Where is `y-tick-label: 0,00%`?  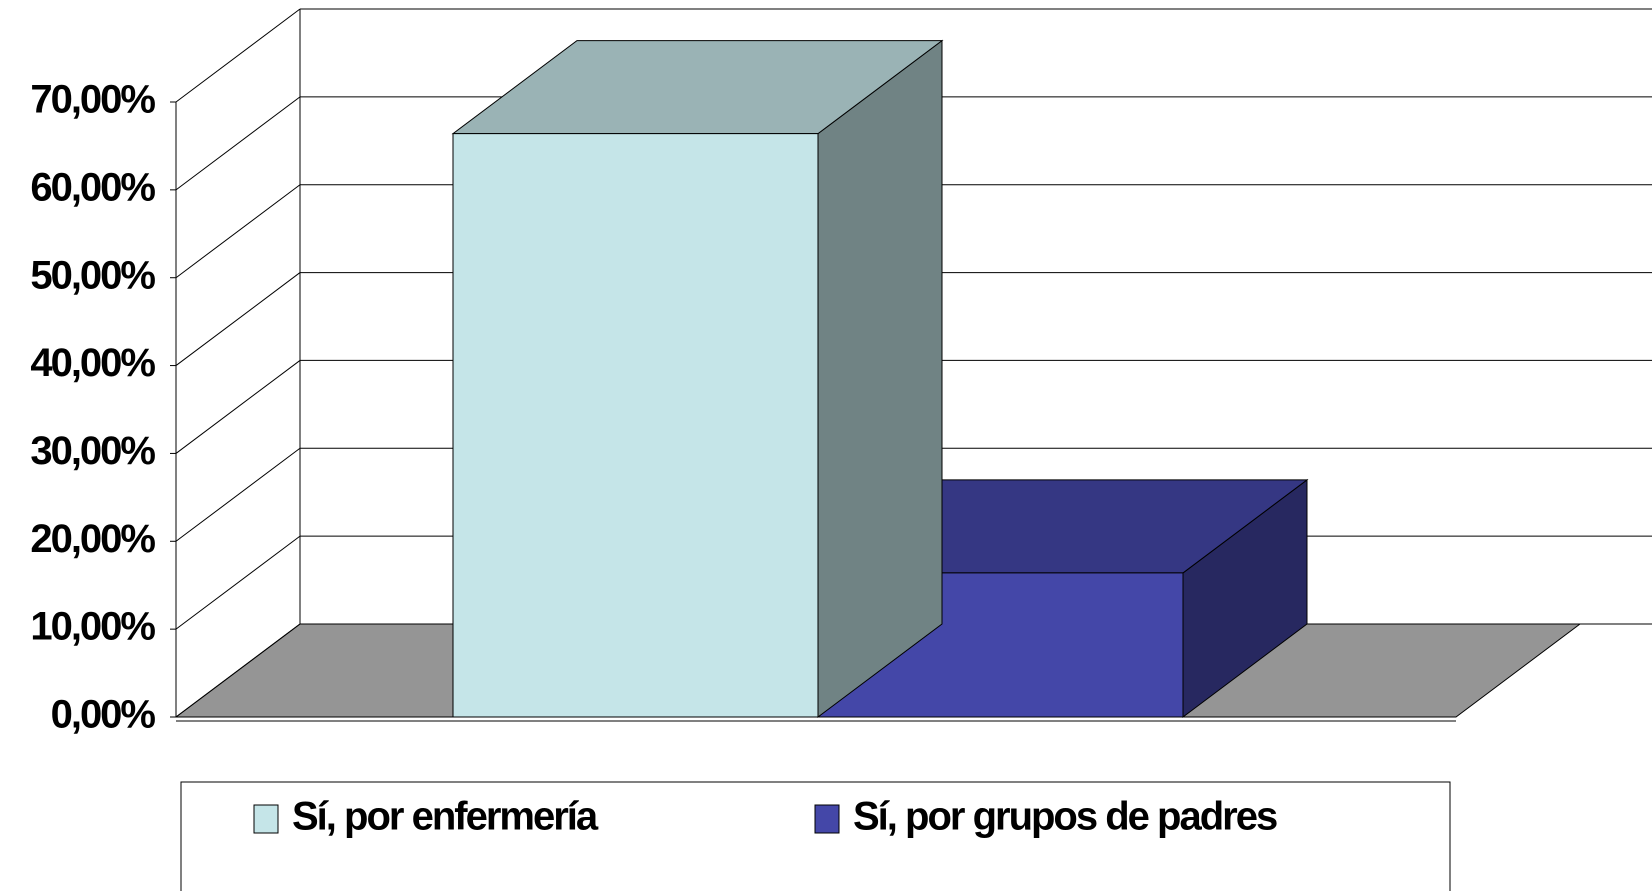 y-tick-label: 0,00% is located at coordinates (103, 715).